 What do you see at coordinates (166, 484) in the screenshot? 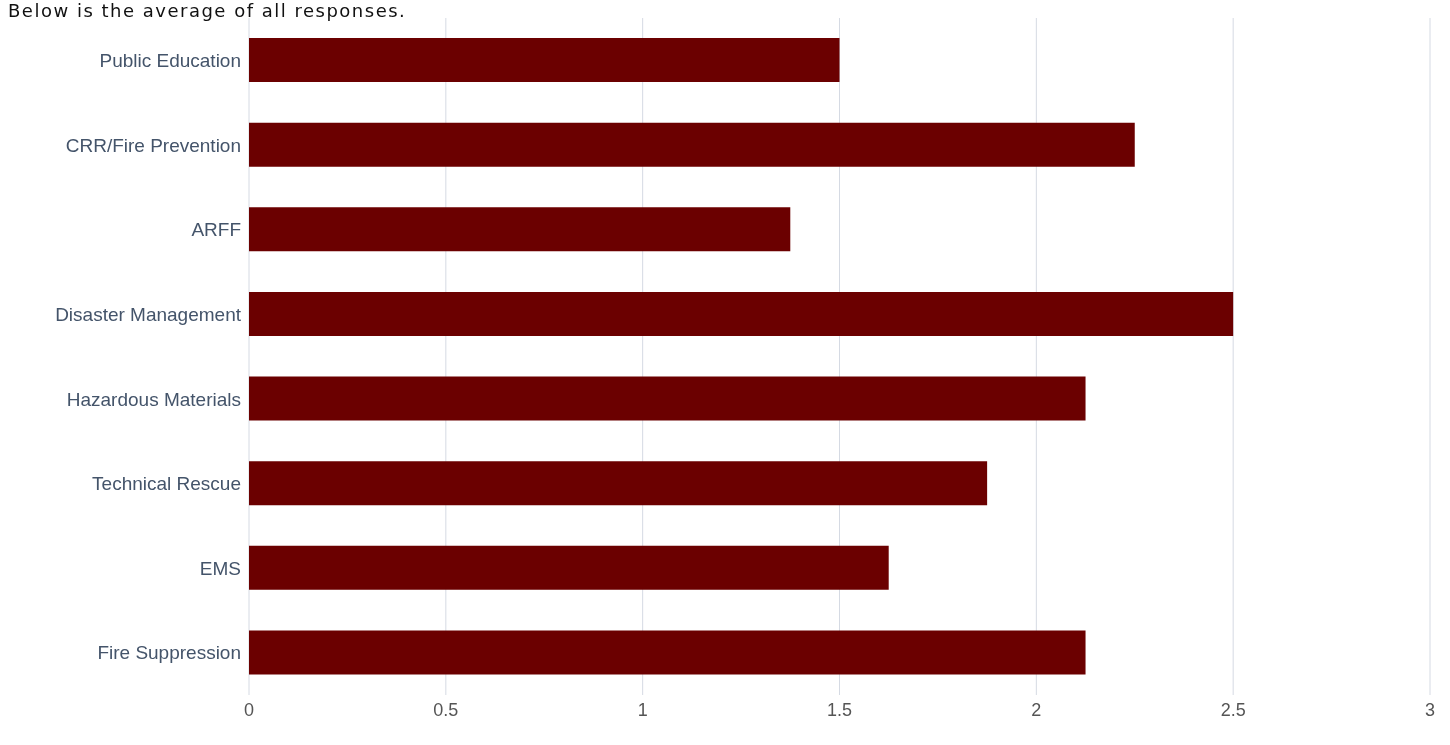
I see `y-tick-label: Technical Rescue` at bounding box center [166, 484].